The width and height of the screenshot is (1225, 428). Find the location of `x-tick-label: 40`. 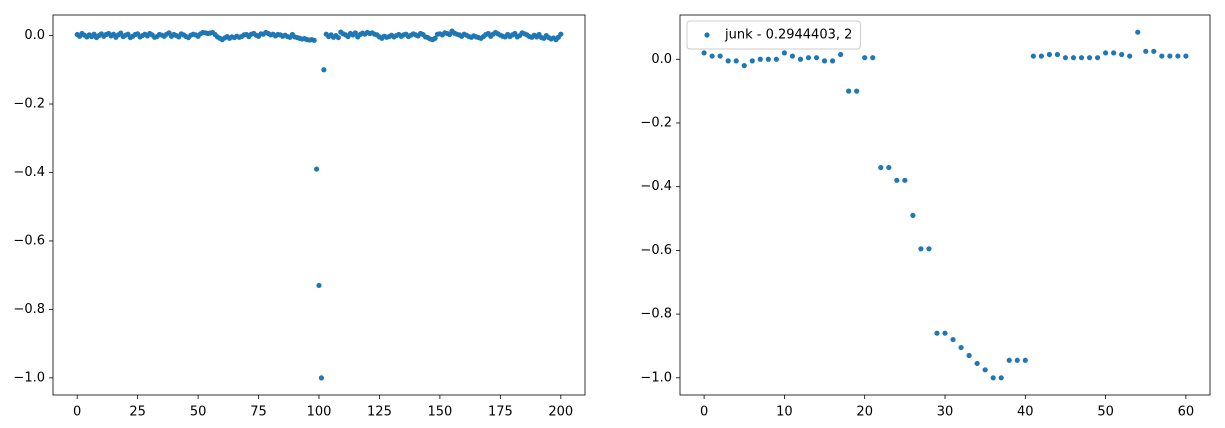

x-tick-label: 40 is located at coordinates (1025, 412).